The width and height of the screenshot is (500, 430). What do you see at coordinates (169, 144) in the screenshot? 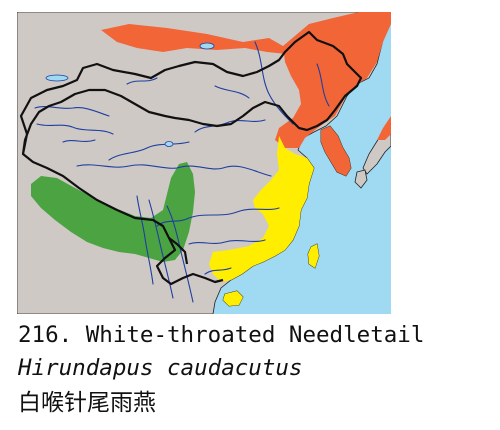
I see `lake-qinghai` at bounding box center [169, 144].